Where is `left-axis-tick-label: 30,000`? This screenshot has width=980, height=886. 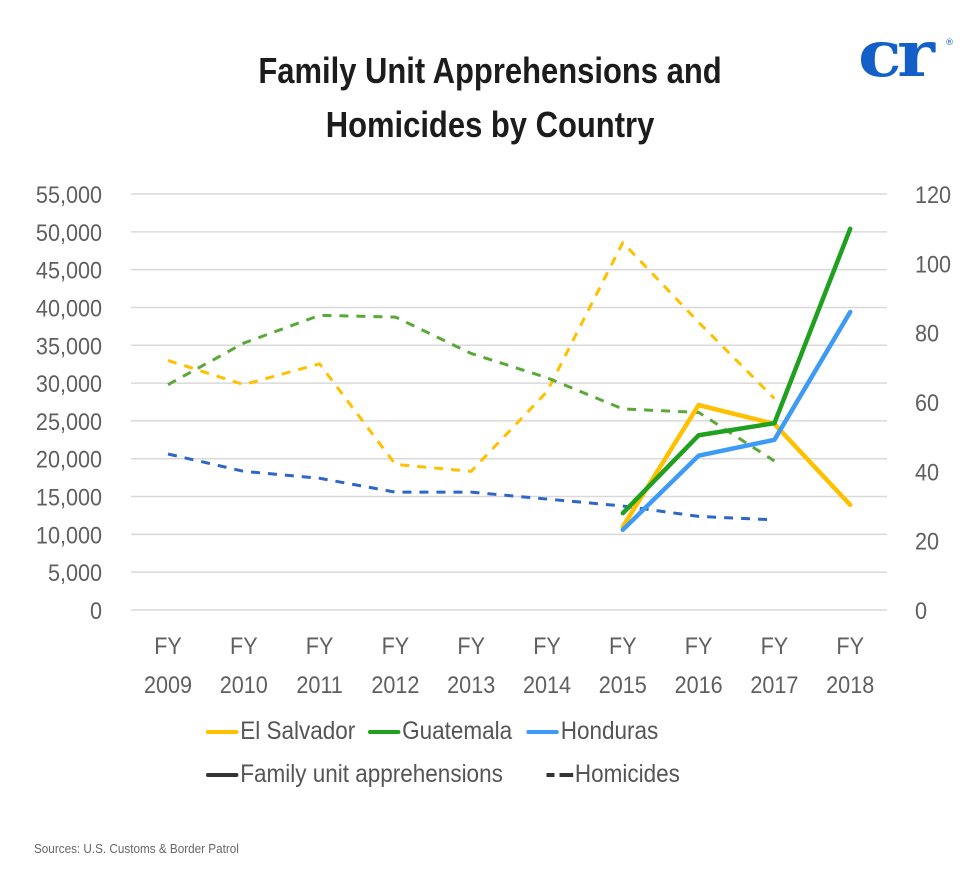
left-axis-tick-label: 30,000 is located at coordinates (69, 383).